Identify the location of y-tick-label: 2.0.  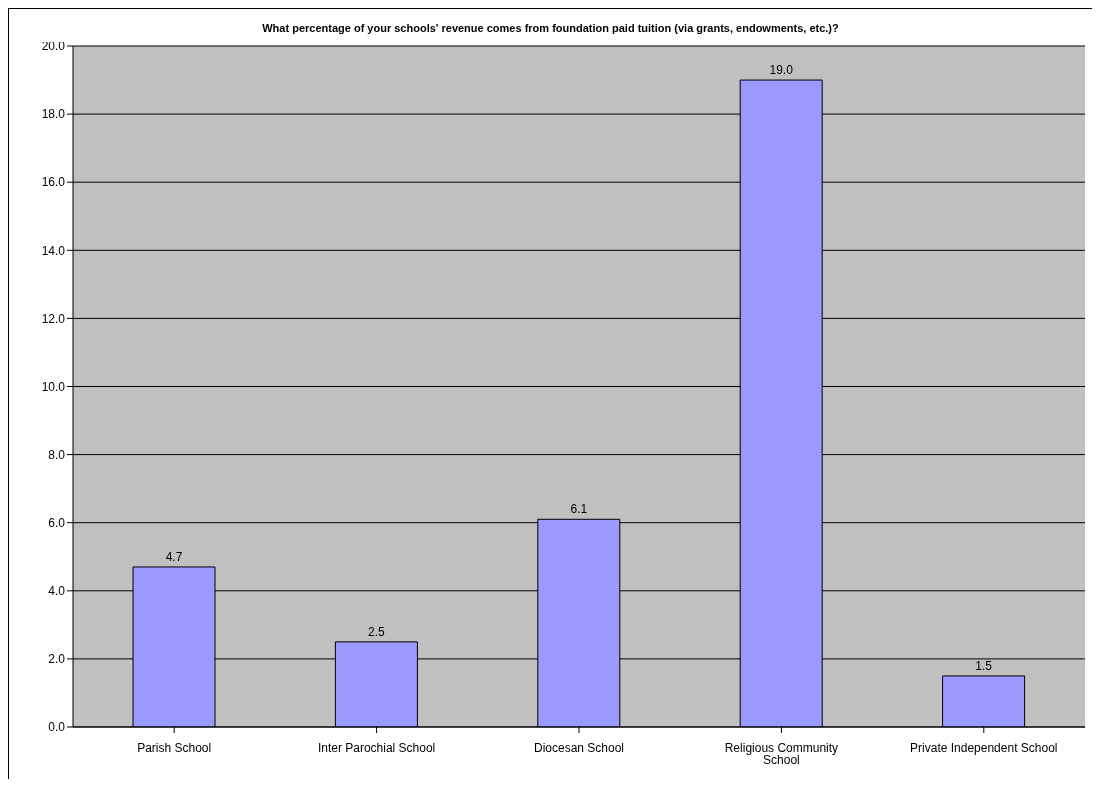
(57, 659).